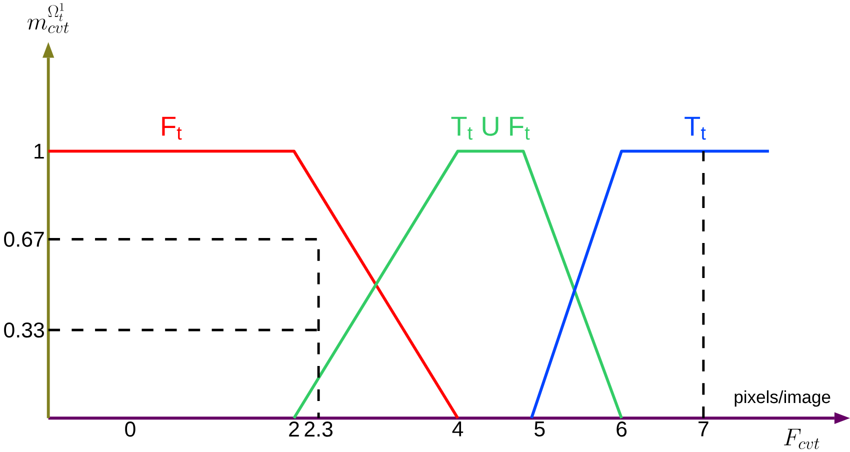 The width and height of the screenshot is (850, 452). What do you see at coordinates (24, 239) in the screenshot?
I see `y-tick-label: 0.67` at bounding box center [24, 239].